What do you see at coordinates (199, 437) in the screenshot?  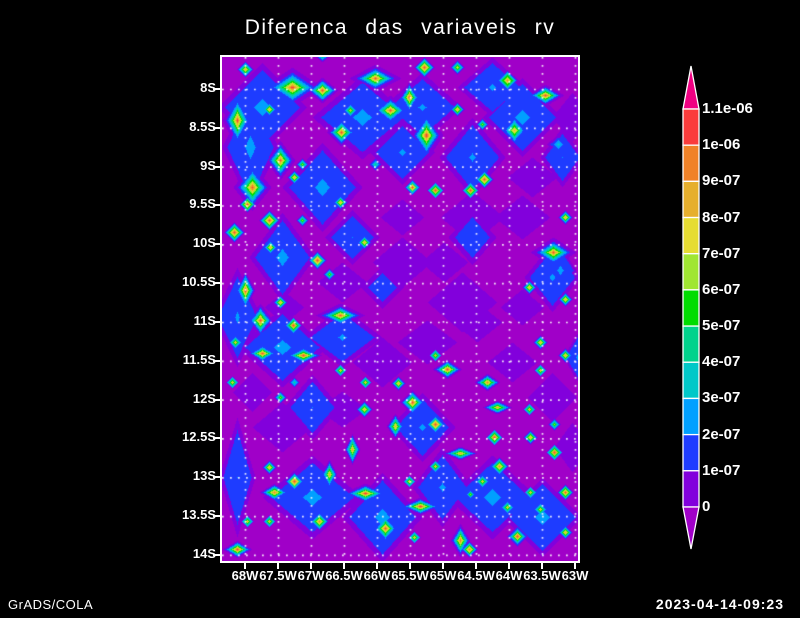 I see `y-tick-label: 12.5S` at bounding box center [199, 437].